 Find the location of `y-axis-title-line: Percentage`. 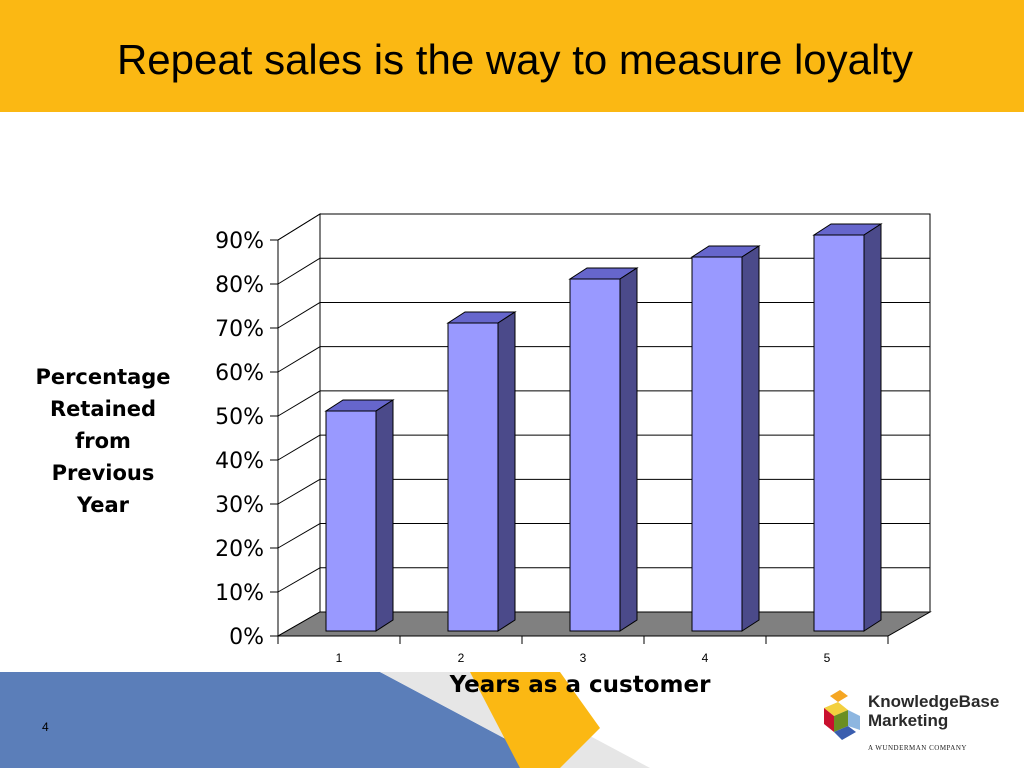

y-axis-title-line: Percentage is located at coordinates (103, 377).